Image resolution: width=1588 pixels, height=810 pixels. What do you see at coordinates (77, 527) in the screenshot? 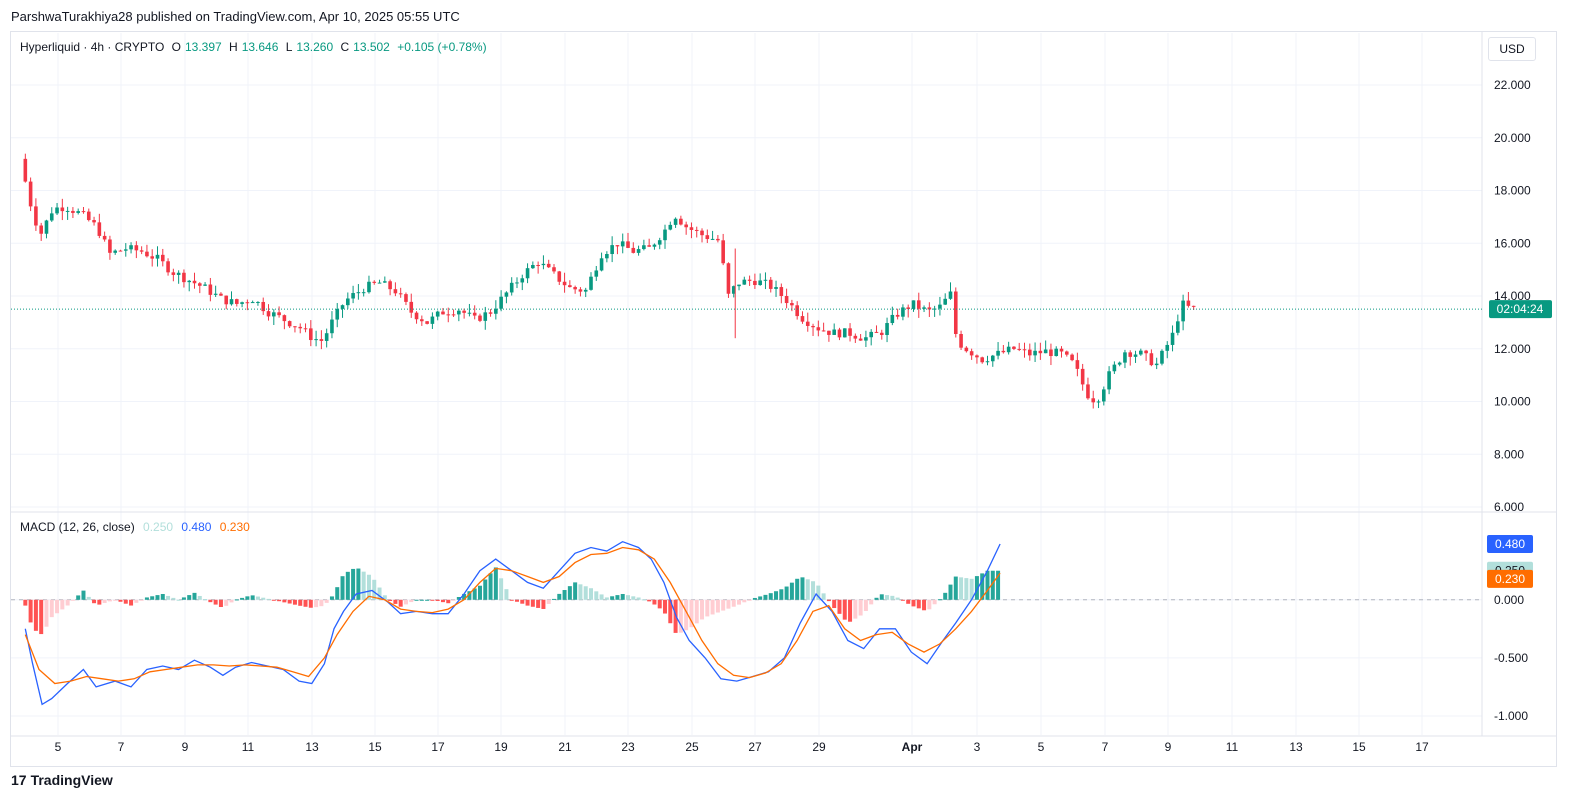
I see `macd-title: MACD (12, 26, close)` at bounding box center [77, 527].